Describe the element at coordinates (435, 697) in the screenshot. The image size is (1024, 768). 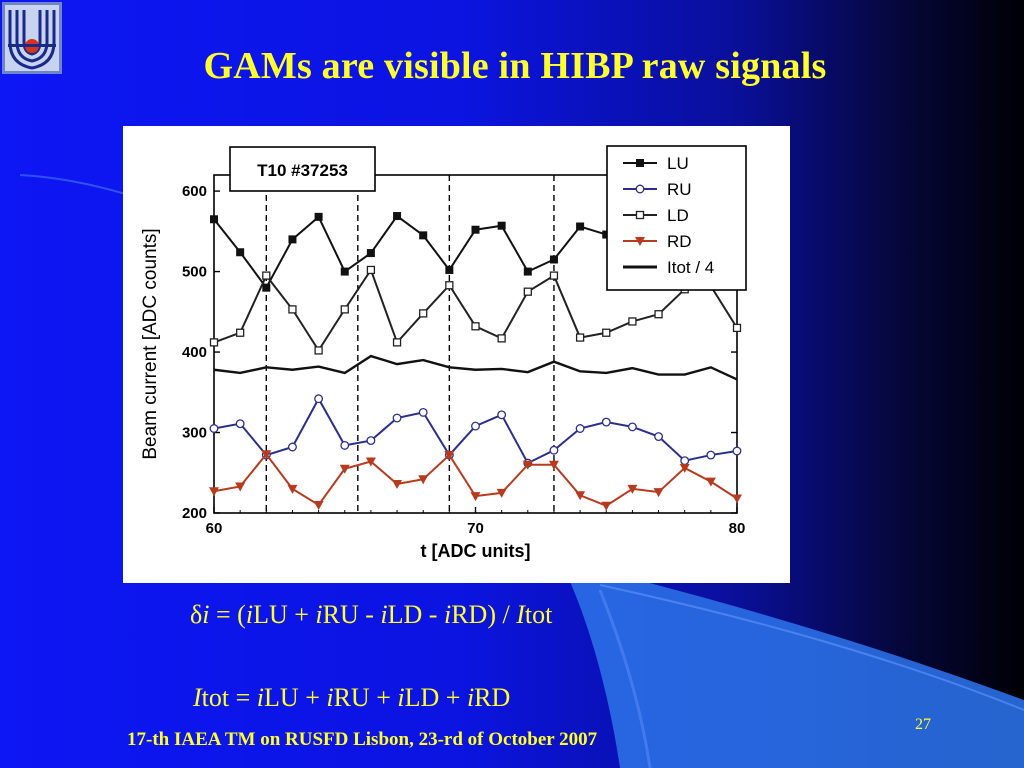
I see `eq2-ld: LD +` at that location.